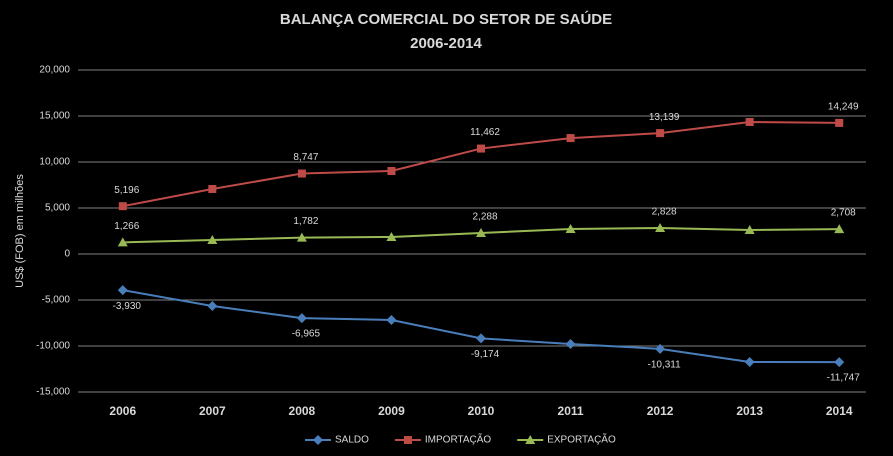 The image size is (893, 456). What do you see at coordinates (660, 411) in the screenshot?
I see `x-tick-label: 2012` at bounding box center [660, 411].